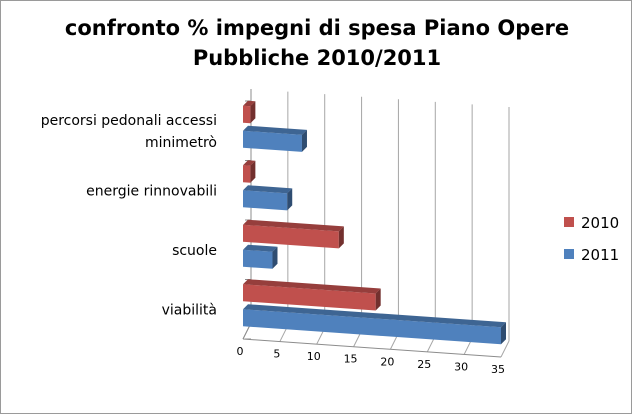  What do you see at coordinates (461, 366) in the screenshot?
I see `x-tick-label: 30` at bounding box center [461, 366].